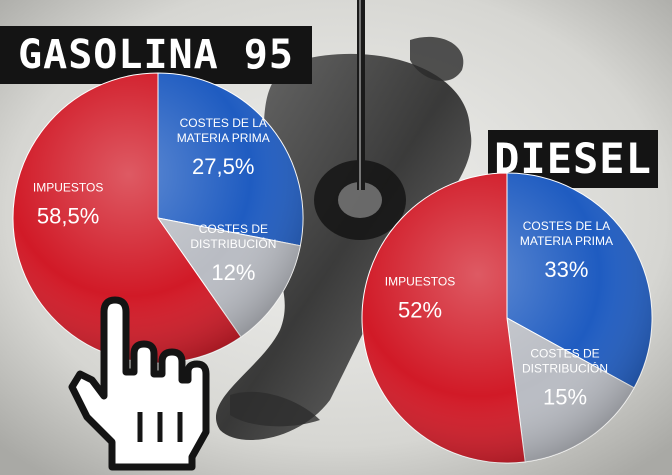 The height and width of the screenshot is (475, 672). Describe the element at coordinates (565, 397) in the screenshot. I see `slice-value-dist: 15%` at that location.